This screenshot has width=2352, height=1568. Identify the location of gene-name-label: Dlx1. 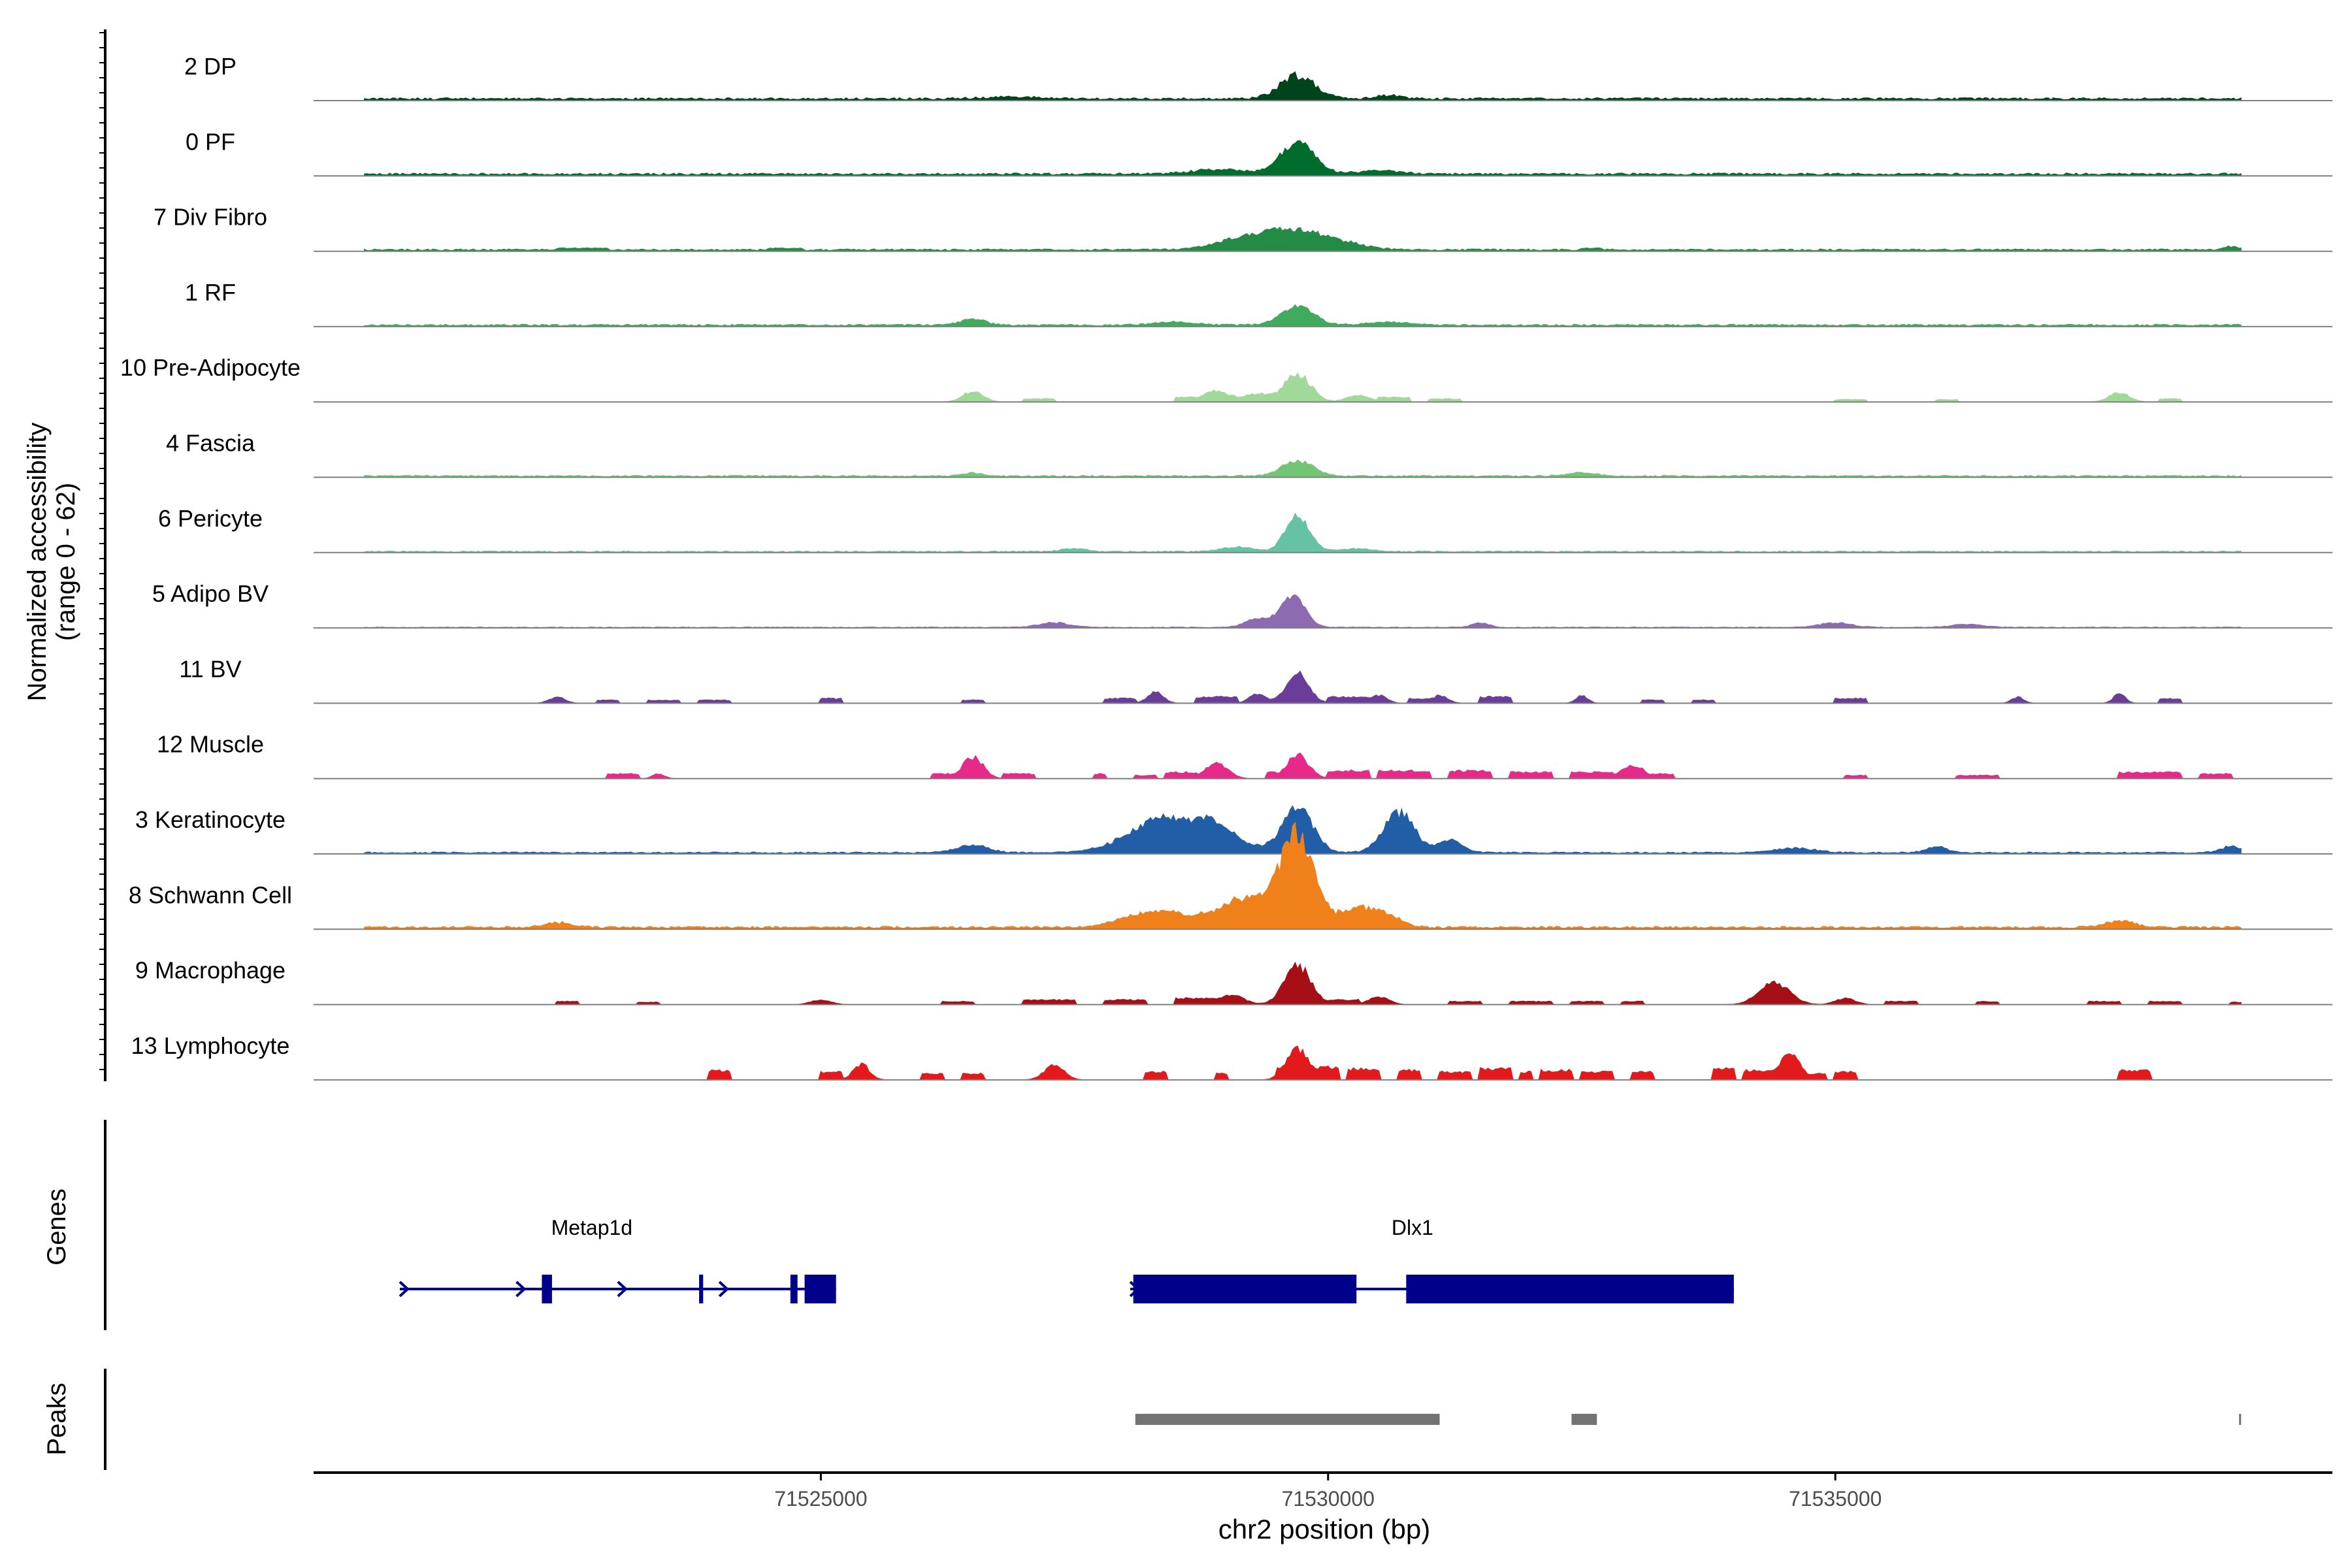
(1412, 1227).